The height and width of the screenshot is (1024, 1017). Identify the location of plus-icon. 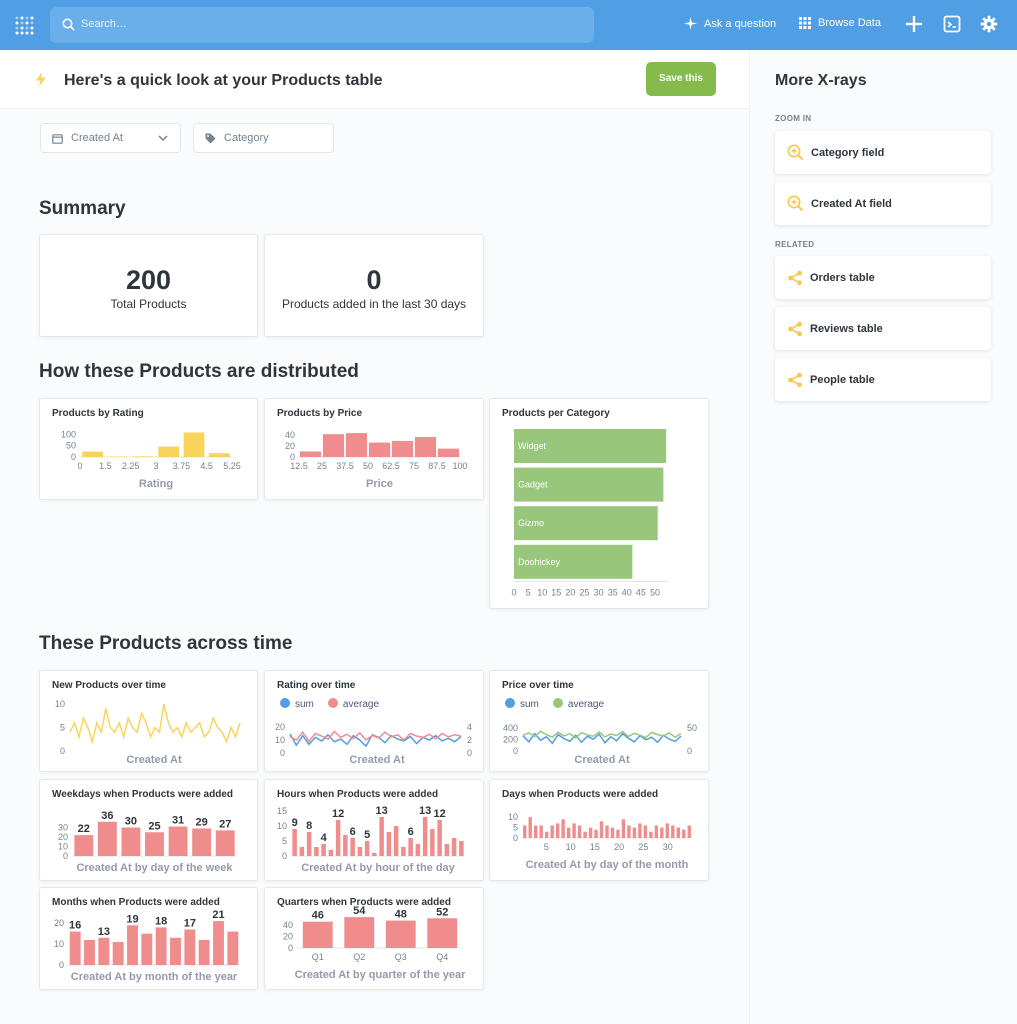
(914, 24).